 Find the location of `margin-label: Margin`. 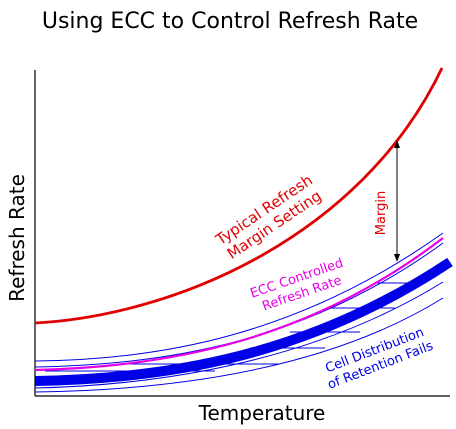

margin-label: Margin is located at coordinates (381, 213).